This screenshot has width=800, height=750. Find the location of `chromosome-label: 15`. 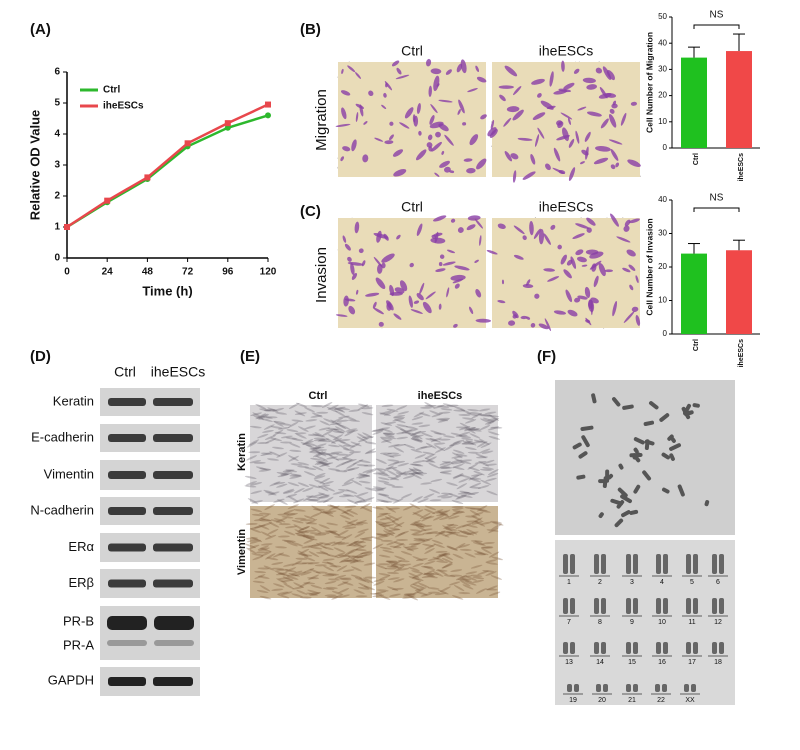

chromosome-label: 15 is located at coordinates (632, 662).